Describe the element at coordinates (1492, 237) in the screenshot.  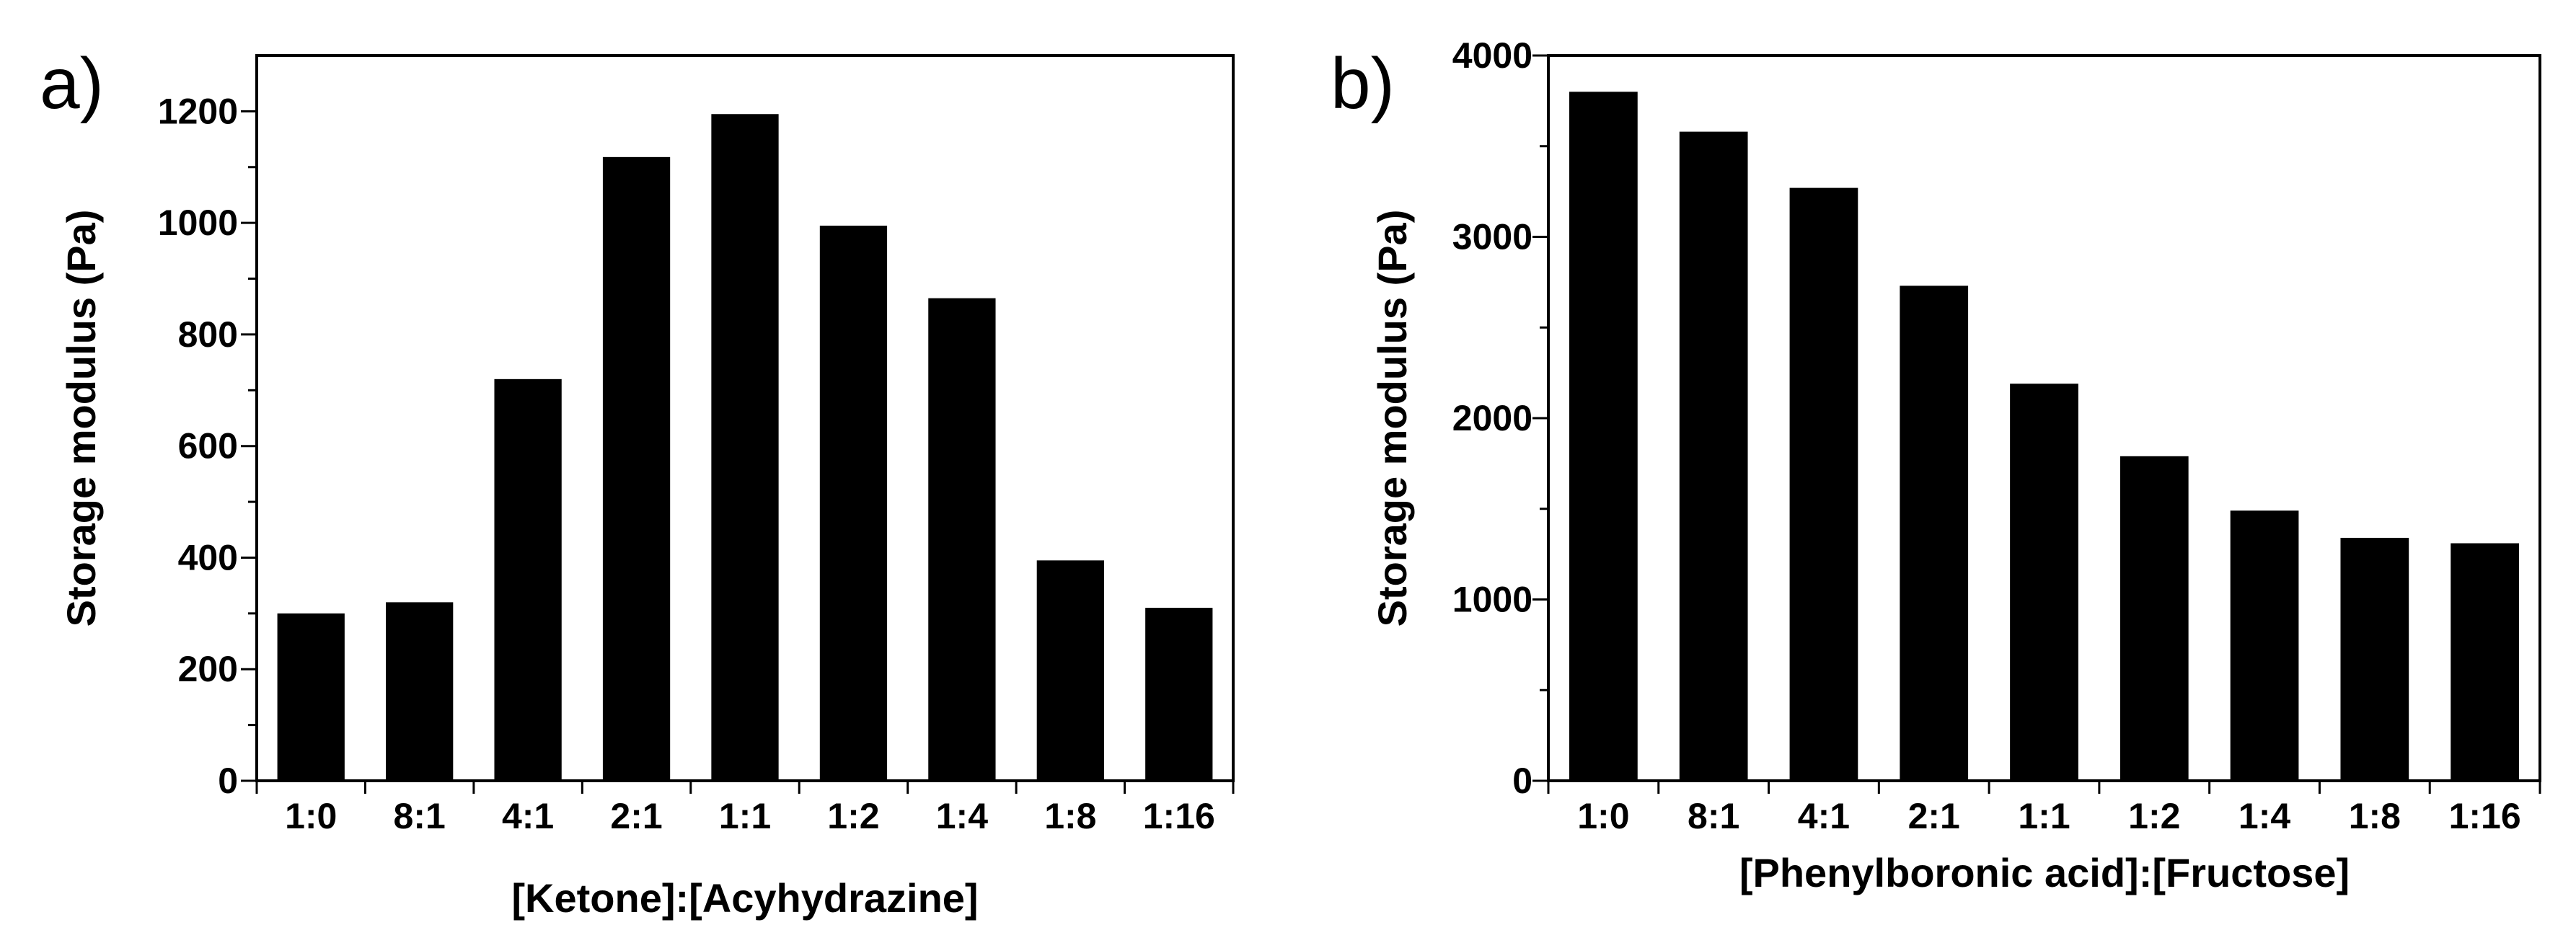
I see `y-tick-label: 3000` at that location.